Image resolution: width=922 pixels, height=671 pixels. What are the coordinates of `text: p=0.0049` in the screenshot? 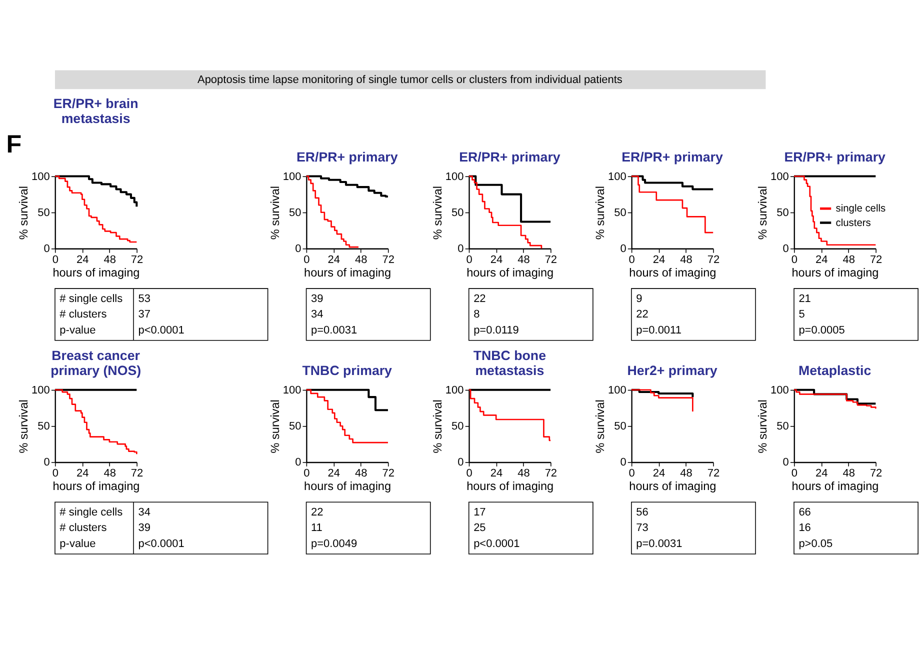 It's located at (334, 544).